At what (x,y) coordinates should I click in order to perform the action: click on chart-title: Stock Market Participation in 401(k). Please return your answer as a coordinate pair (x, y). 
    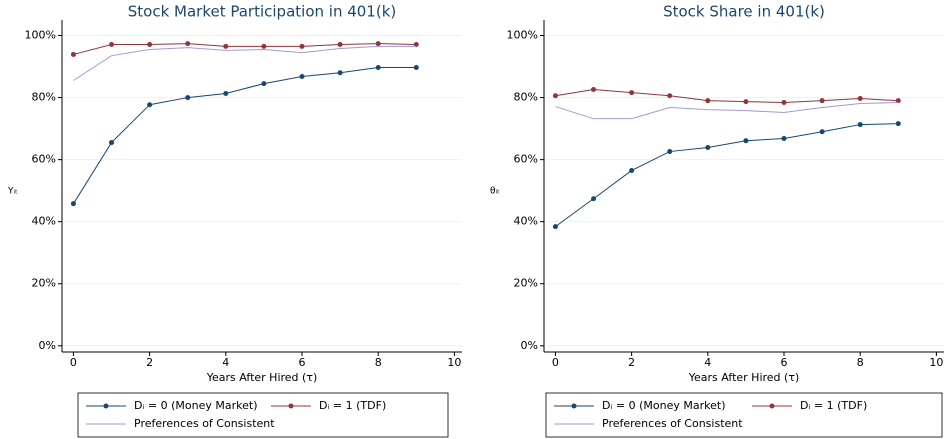
    Looking at the image, I should click on (262, 12).